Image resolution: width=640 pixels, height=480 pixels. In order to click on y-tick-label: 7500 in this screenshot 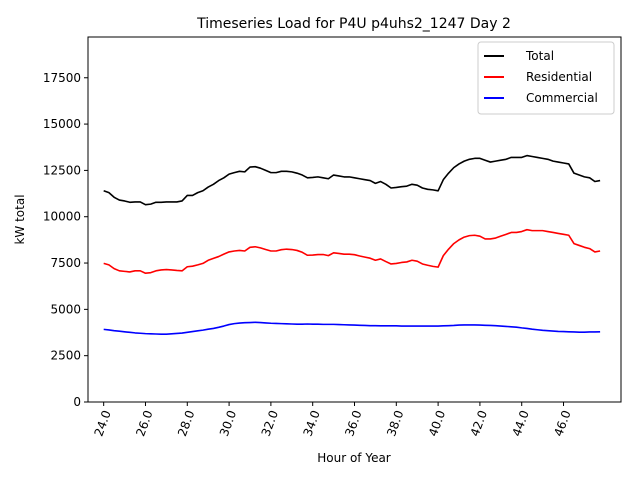, I will do `click(65, 263)`.